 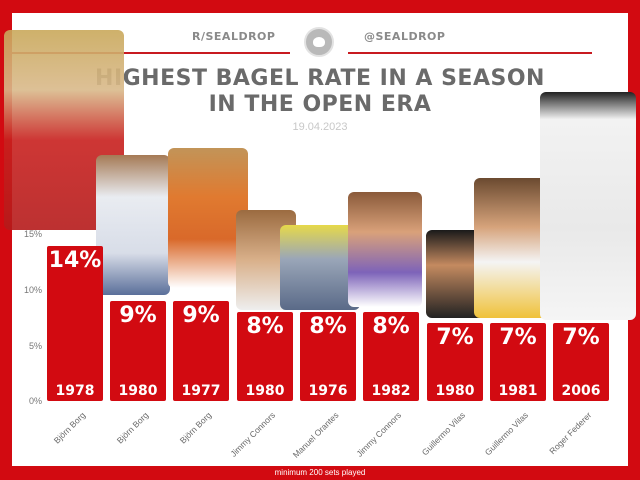 I want to click on bar-federer-2006: 7% 2006, so click(x=581, y=362).